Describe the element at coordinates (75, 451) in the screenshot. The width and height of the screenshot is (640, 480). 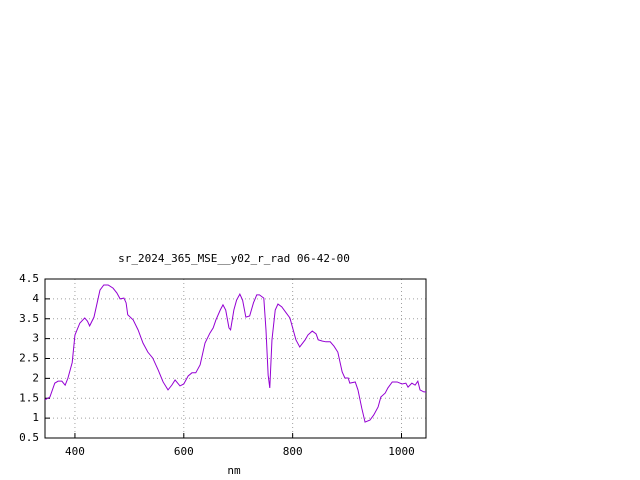
I see `x-tick-label: 400` at that location.